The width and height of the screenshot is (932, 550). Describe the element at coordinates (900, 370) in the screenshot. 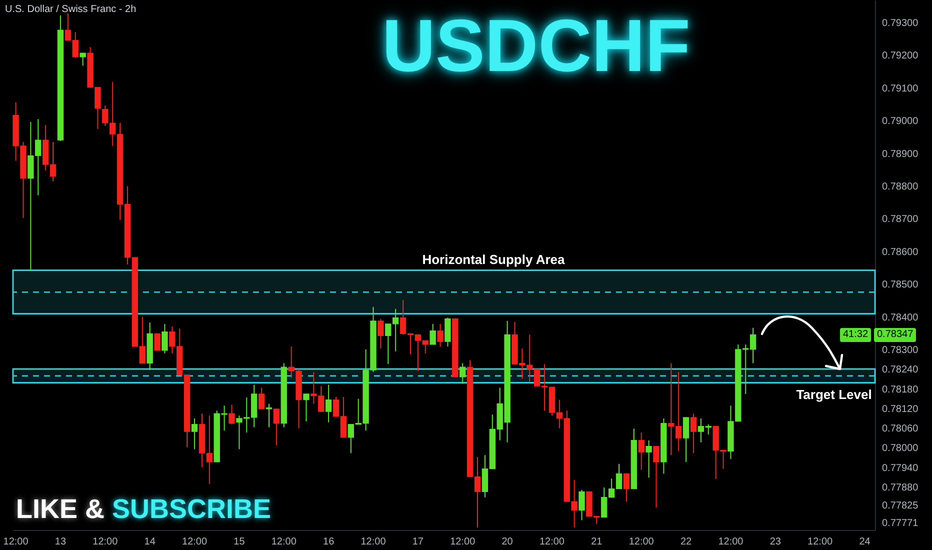

I see `y-tick-label: 0.78240` at that location.